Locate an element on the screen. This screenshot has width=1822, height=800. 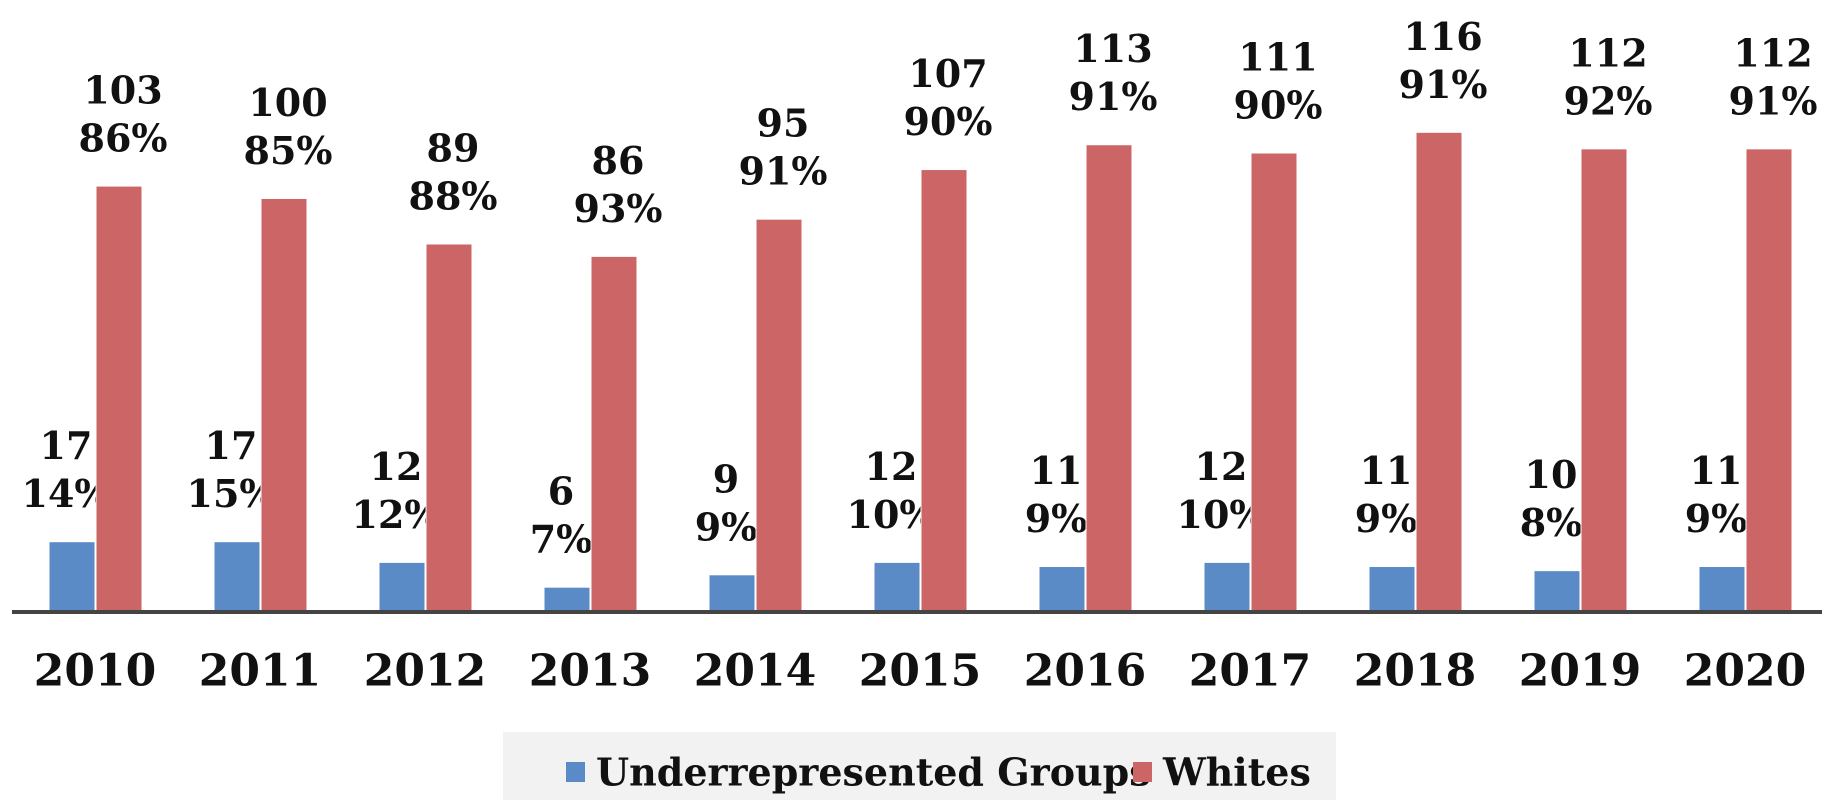
data-label: 113 is located at coordinates (1112, 48).